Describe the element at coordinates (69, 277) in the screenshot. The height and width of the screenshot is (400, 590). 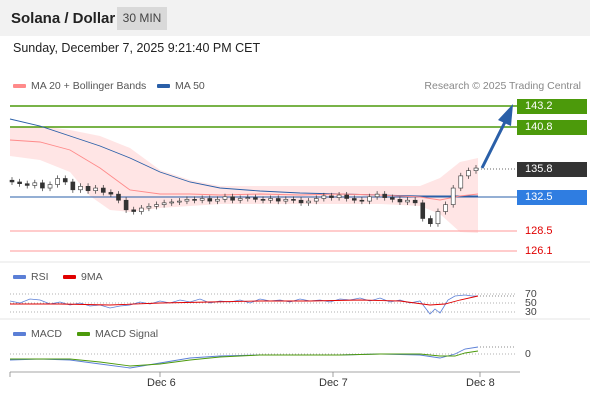
I see `rsi-9ma-swatch` at that location.